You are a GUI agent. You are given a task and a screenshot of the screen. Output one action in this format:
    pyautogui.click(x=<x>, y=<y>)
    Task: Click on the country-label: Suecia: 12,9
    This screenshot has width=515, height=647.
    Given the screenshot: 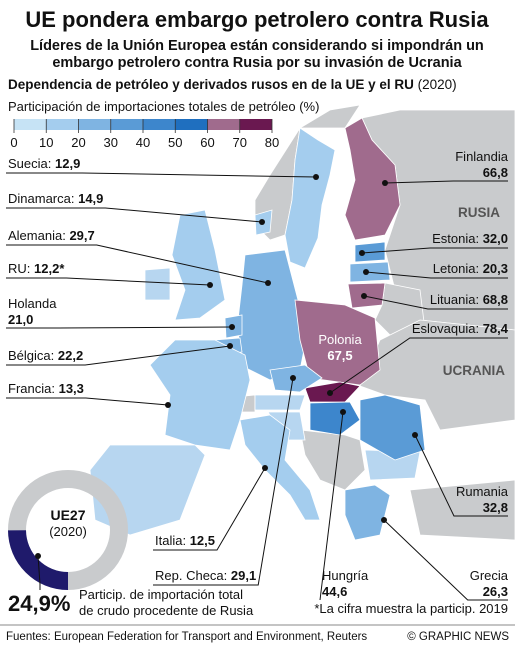 What is the action you would take?
    pyautogui.click(x=44, y=163)
    